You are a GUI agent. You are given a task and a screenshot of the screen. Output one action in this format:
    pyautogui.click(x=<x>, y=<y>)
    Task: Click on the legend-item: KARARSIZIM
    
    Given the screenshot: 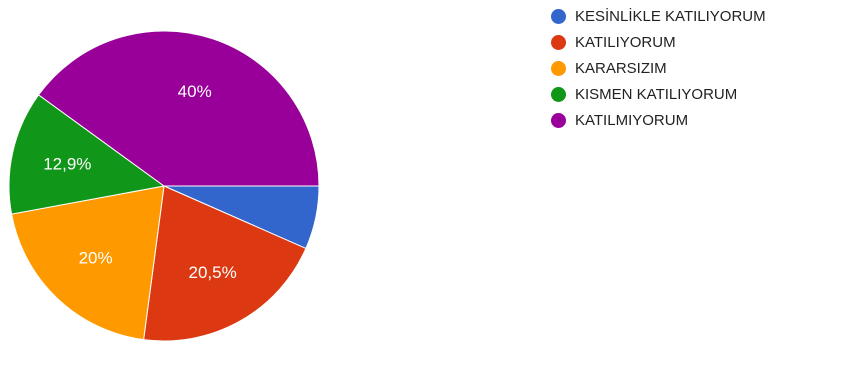 What is the action you would take?
    pyautogui.click(x=658, y=68)
    